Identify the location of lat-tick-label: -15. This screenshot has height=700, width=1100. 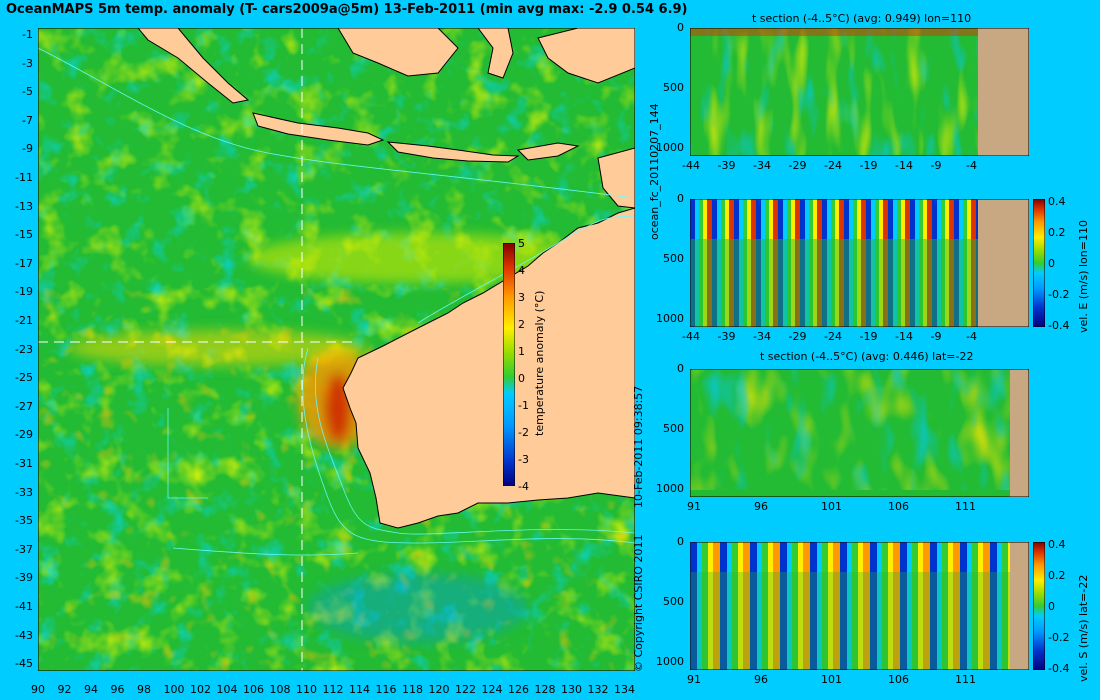
(24, 235).